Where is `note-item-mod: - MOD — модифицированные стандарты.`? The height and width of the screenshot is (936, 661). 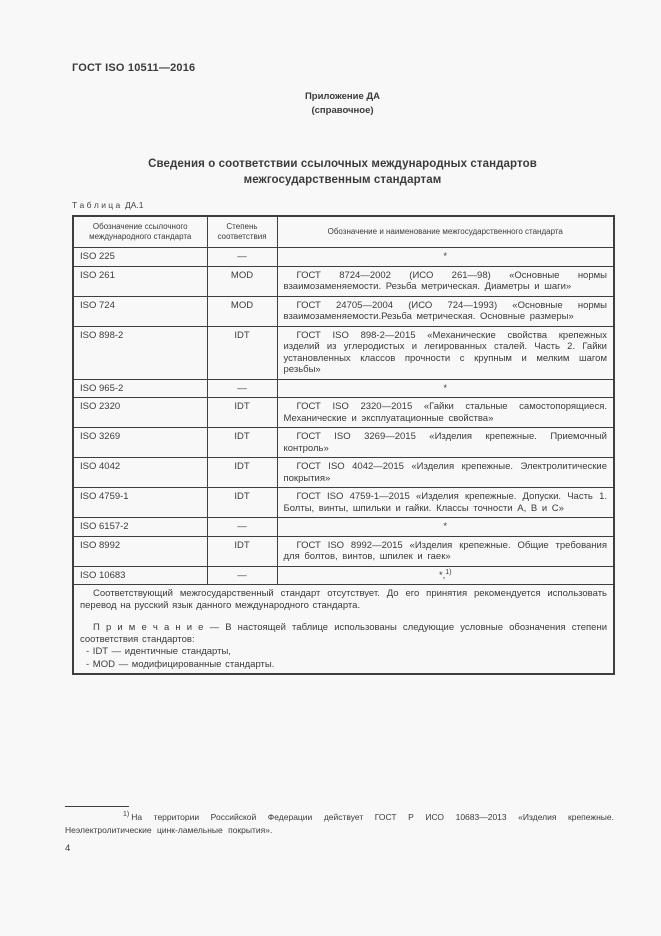 note-item-mod: - MOD — модифицированные стандарты. is located at coordinates (180, 664).